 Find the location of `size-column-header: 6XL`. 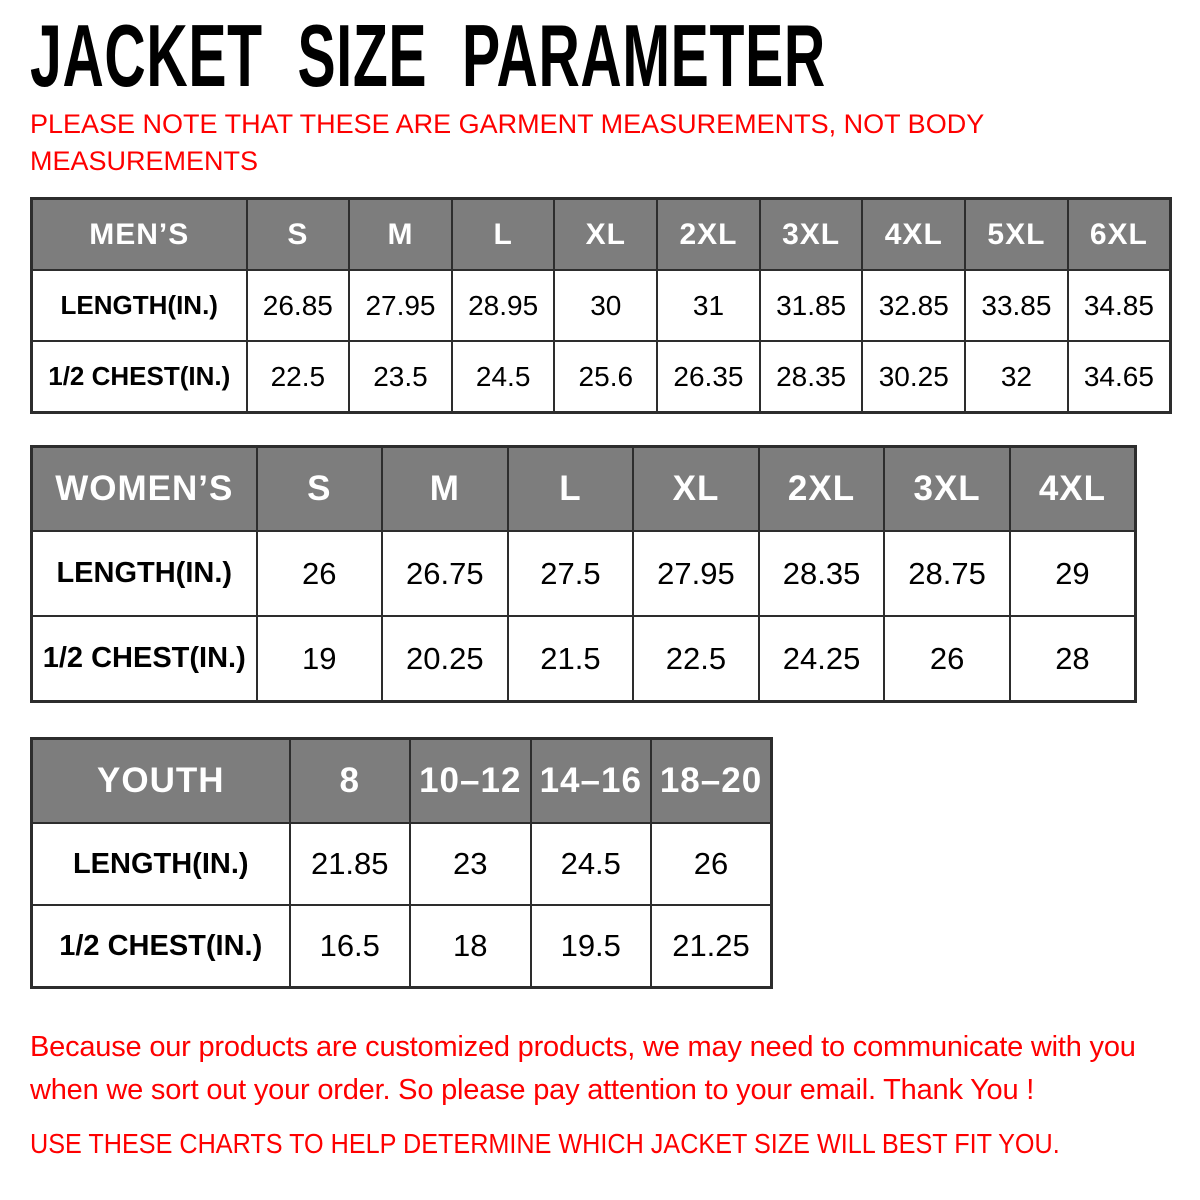

size-column-header: 6XL is located at coordinates (1119, 234).